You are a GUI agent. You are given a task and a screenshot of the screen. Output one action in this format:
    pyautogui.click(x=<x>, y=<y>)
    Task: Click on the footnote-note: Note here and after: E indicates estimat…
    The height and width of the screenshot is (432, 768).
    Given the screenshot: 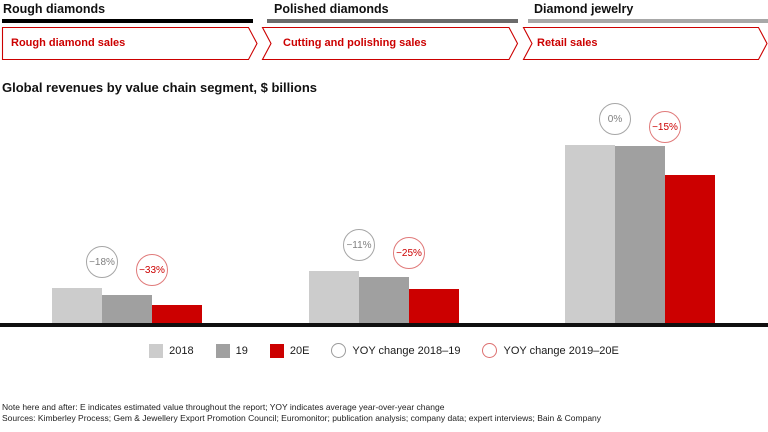 What is the action you would take?
    pyautogui.click(x=223, y=407)
    